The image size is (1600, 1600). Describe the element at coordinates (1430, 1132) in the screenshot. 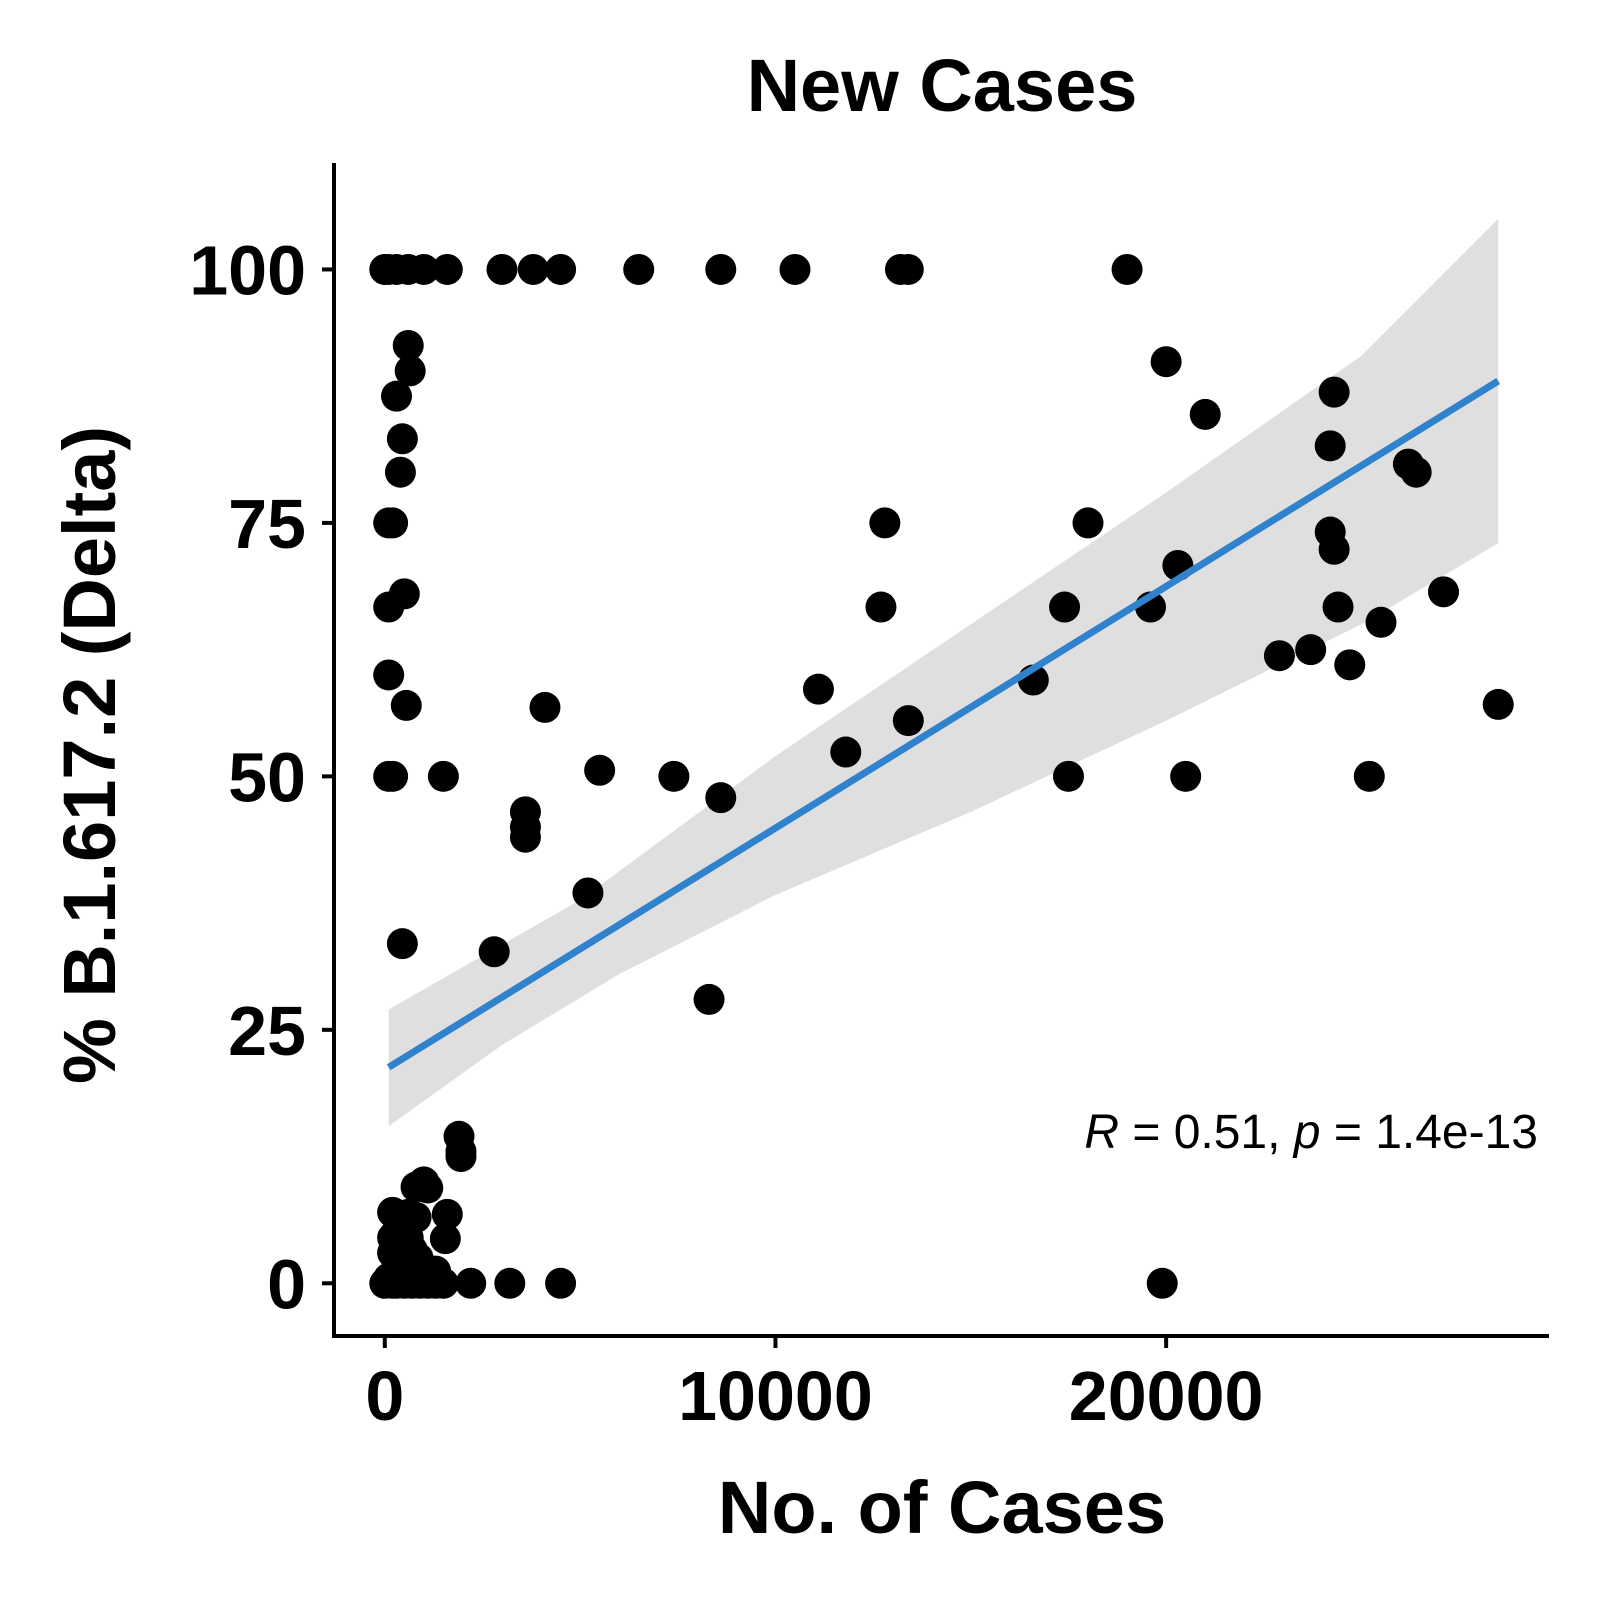

I see `p-value: = 1.4e-13` at that location.